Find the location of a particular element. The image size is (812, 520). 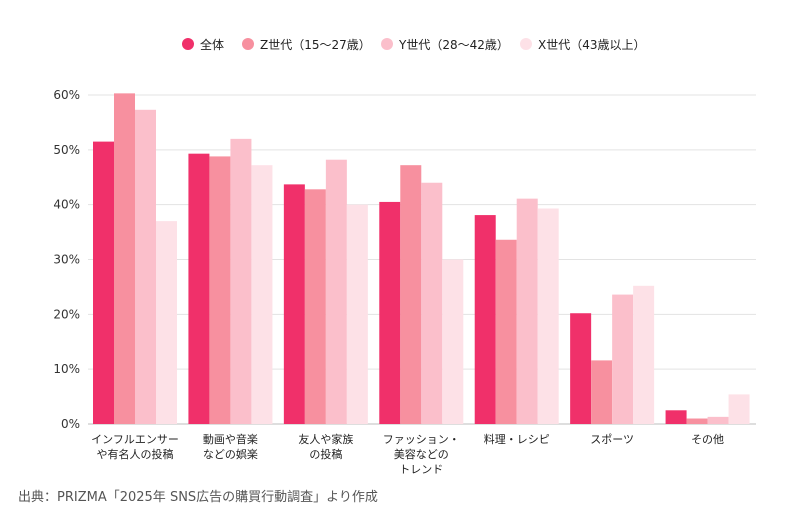

x-tick-label: その他 is located at coordinates (707, 439).